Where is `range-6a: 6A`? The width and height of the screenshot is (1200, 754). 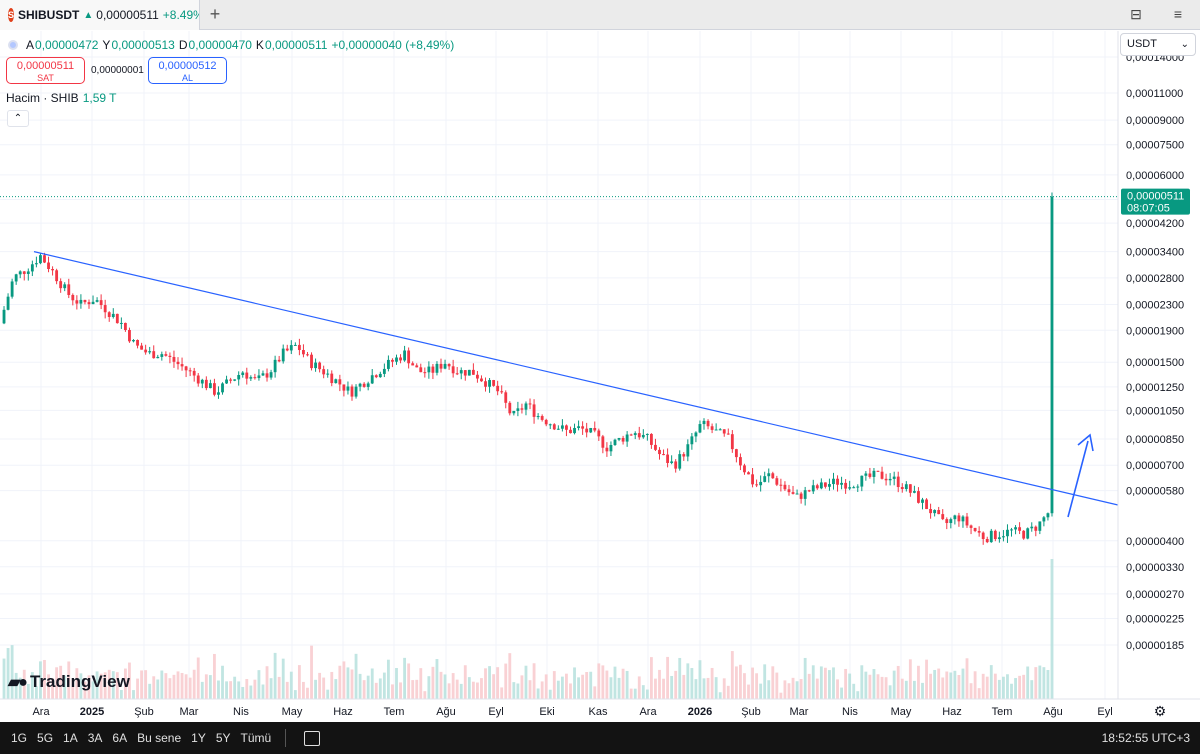 range-6a: 6A is located at coordinates (120, 738).